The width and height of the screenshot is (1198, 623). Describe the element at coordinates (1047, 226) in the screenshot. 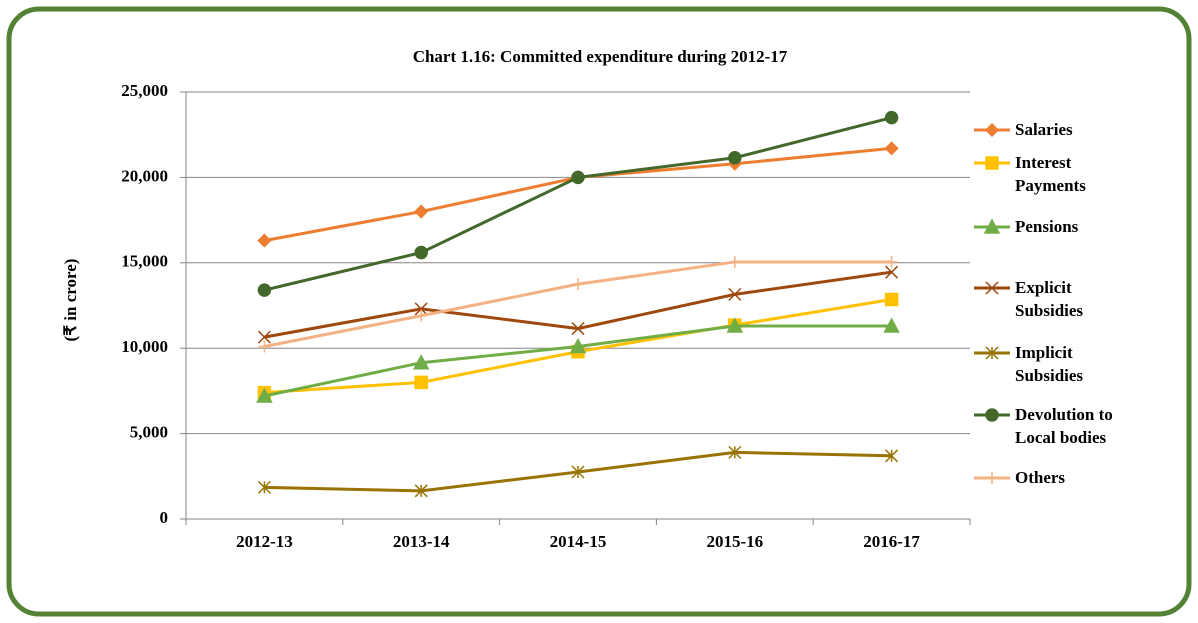

I see `legend-label: Pensions` at that location.